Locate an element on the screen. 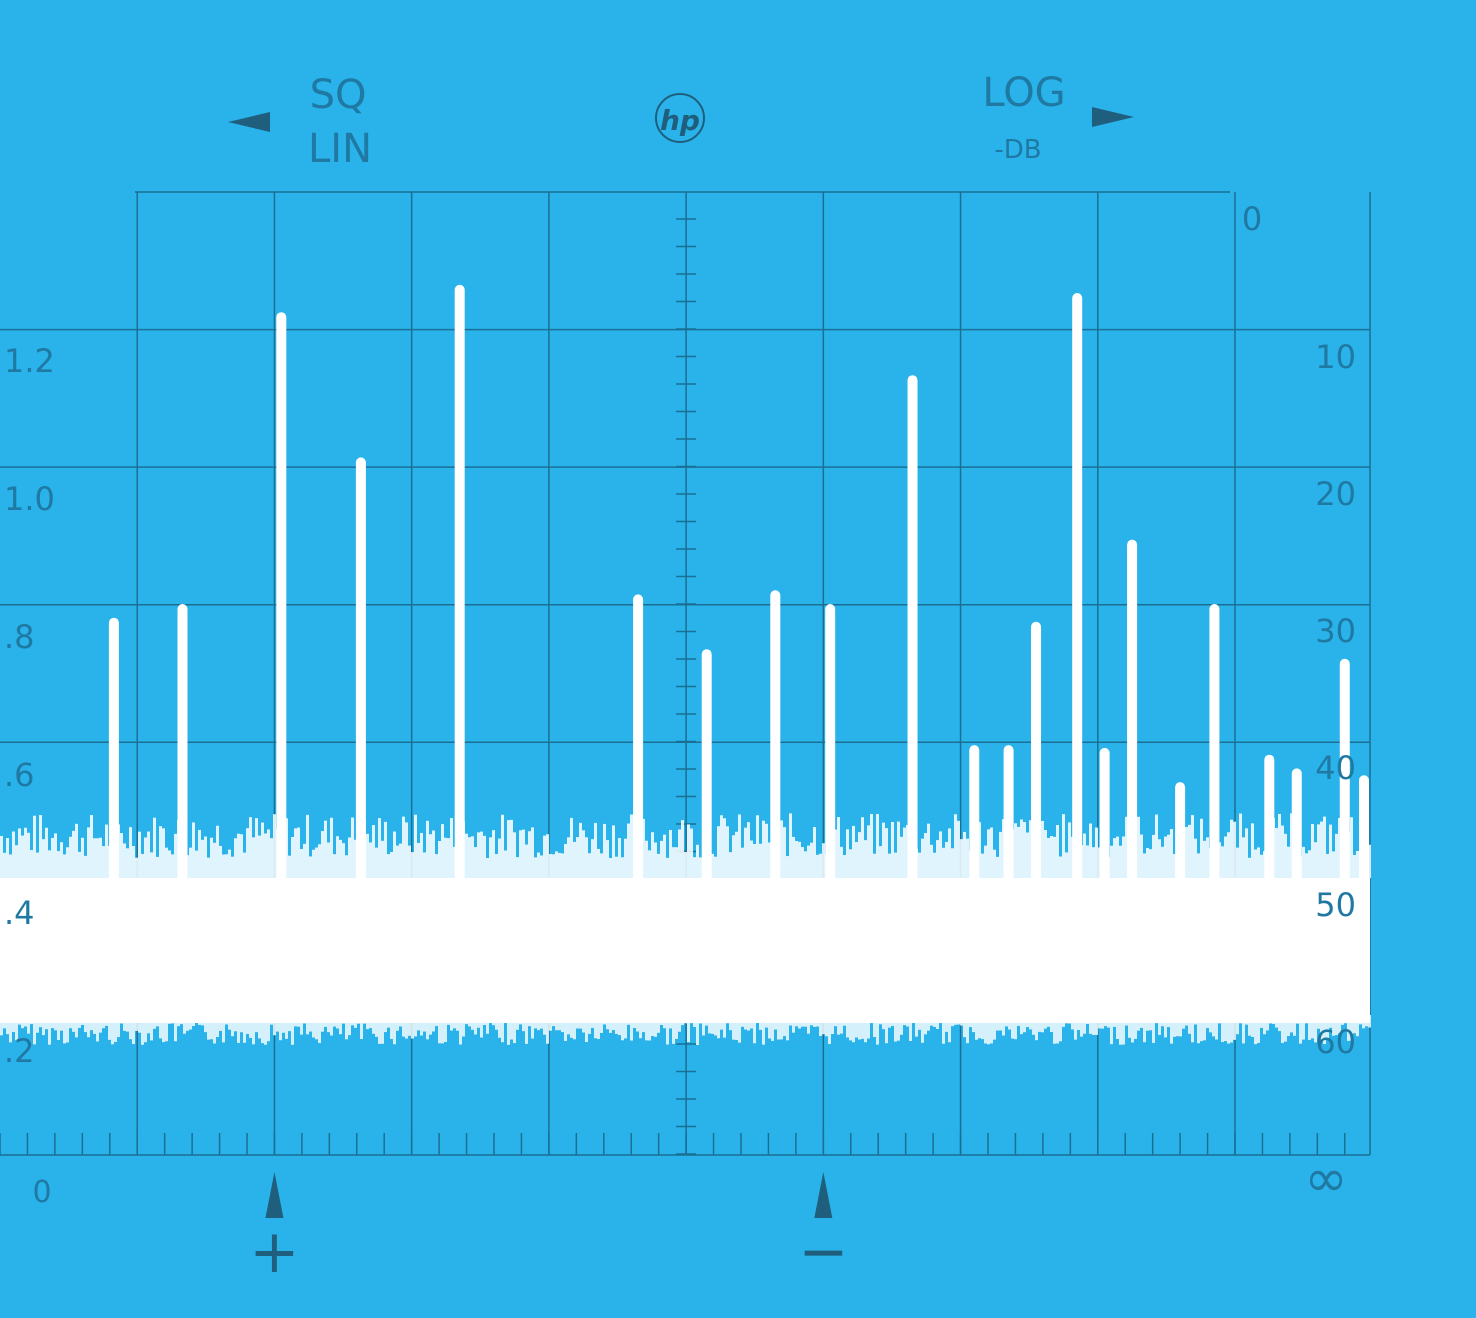 The width and height of the screenshot is (1476, 1318). right-tick-label: 30 is located at coordinates (1335, 631).